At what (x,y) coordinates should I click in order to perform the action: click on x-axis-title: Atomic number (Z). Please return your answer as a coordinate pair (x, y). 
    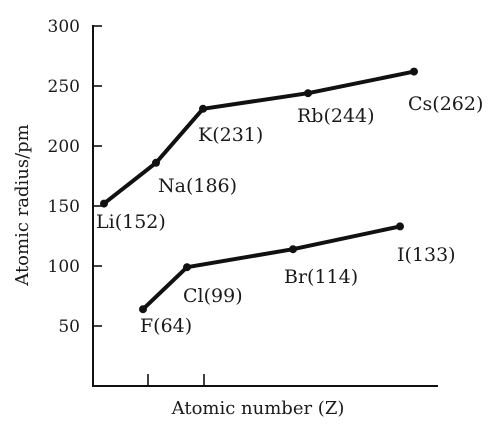
    Looking at the image, I should click on (258, 408).